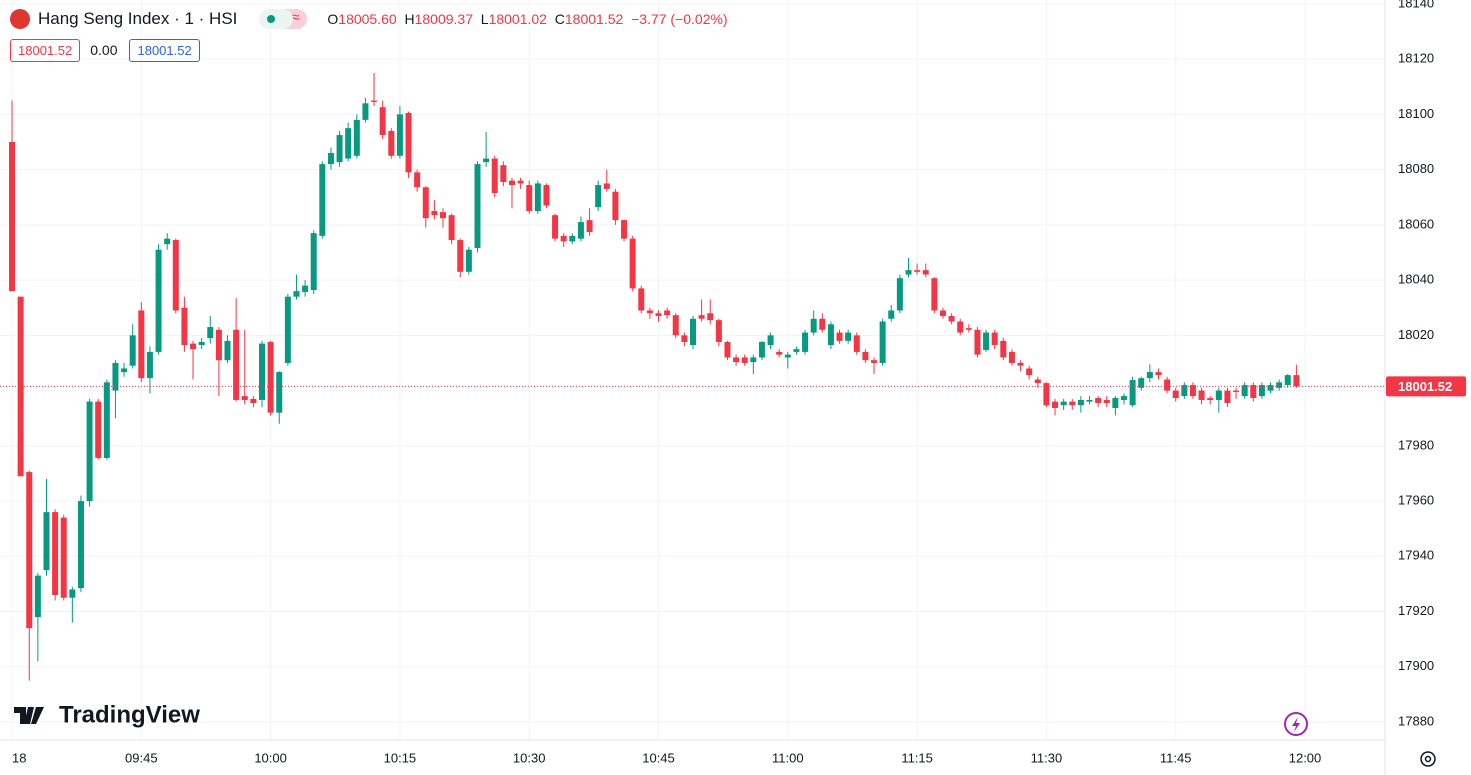 Image resolution: width=1471 pixels, height=775 pixels. What do you see at coordinates (164, 50) in the screenshot?
I see `ask-box: 18001.52` at bounding box center [164, 50].